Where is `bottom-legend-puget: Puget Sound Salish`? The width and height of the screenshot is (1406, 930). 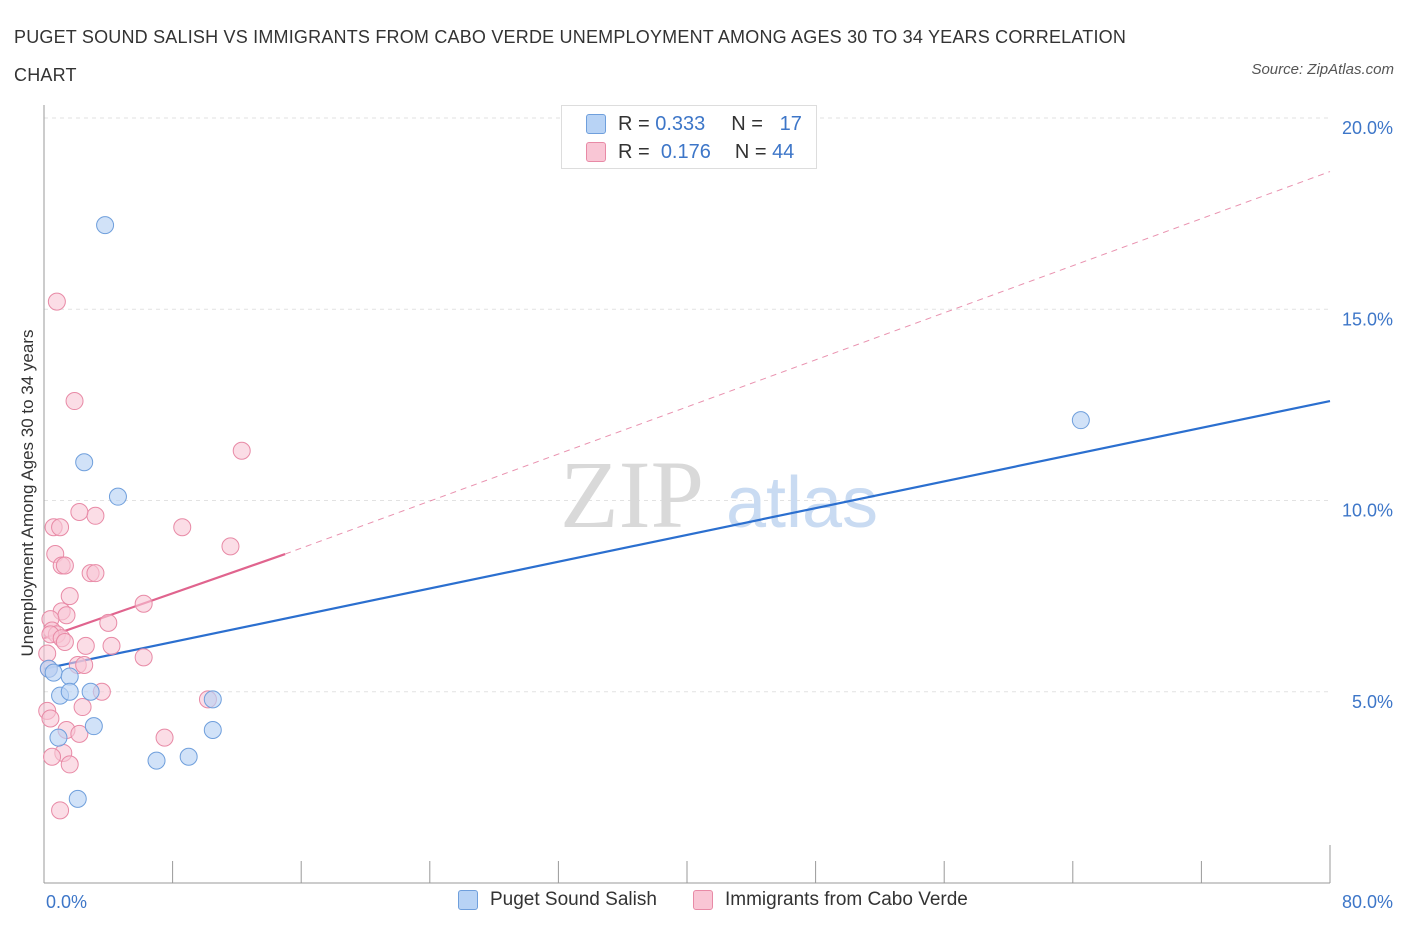 bottom-legend-puget: Puget Sound Salish is located at coordinates (557, 900).